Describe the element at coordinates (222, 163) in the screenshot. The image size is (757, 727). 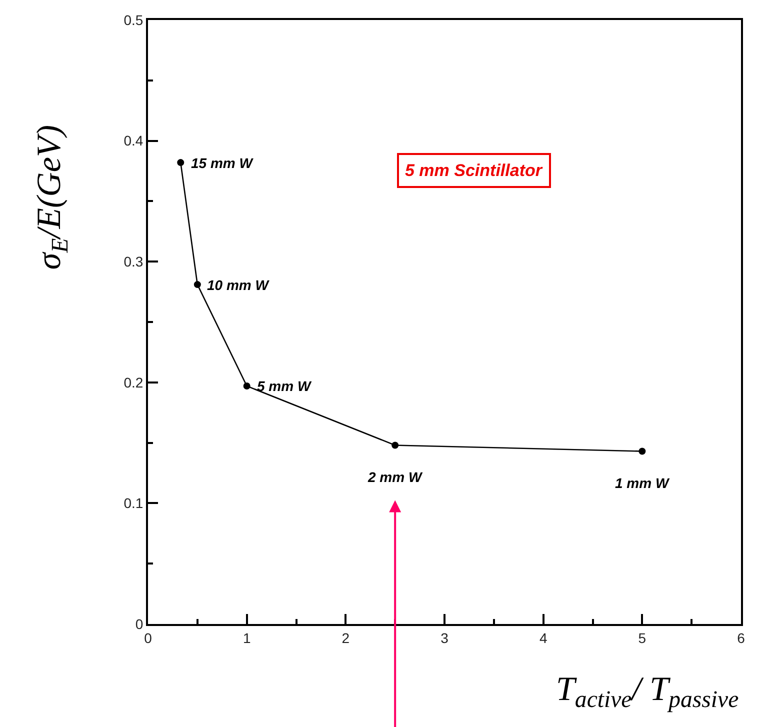
I see `annotation: 15 mm W` at that location.